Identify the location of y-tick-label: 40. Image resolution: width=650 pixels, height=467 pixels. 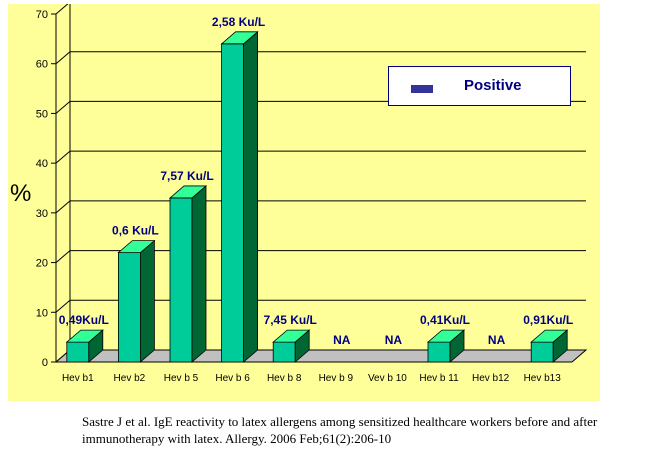
(42, 164).